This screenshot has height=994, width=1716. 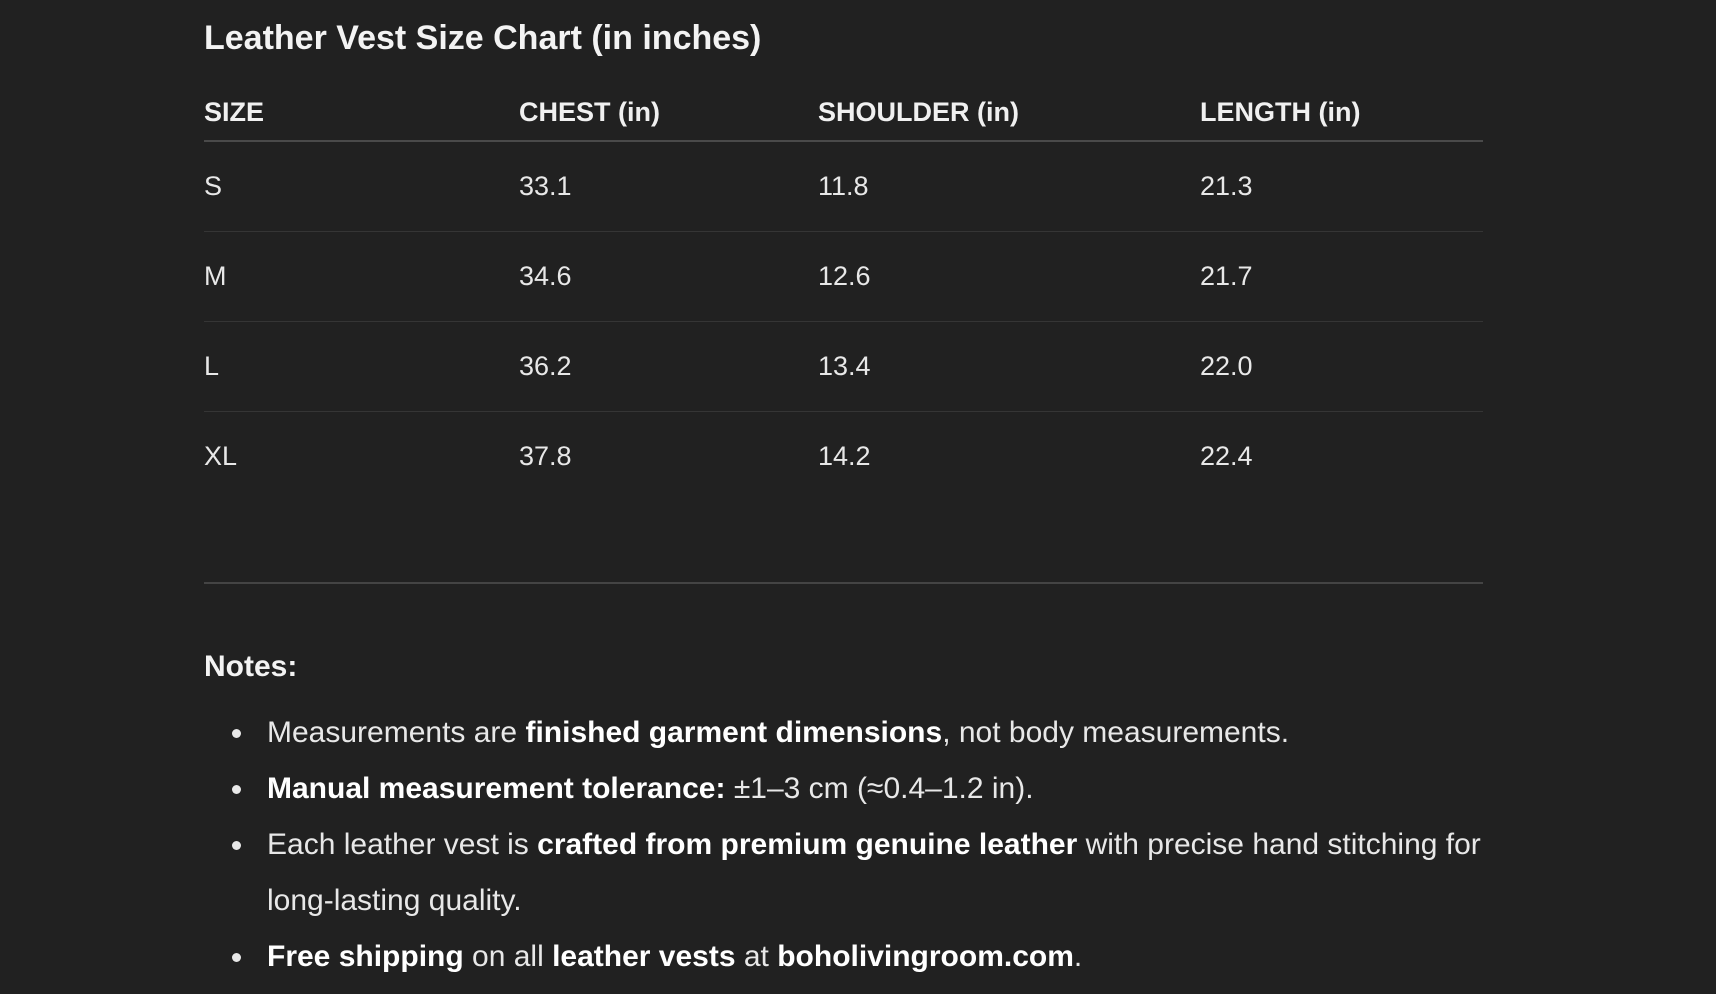 I want to click on note-bold-text: crafted from premium genuine leather, so click(x=807, y=844).